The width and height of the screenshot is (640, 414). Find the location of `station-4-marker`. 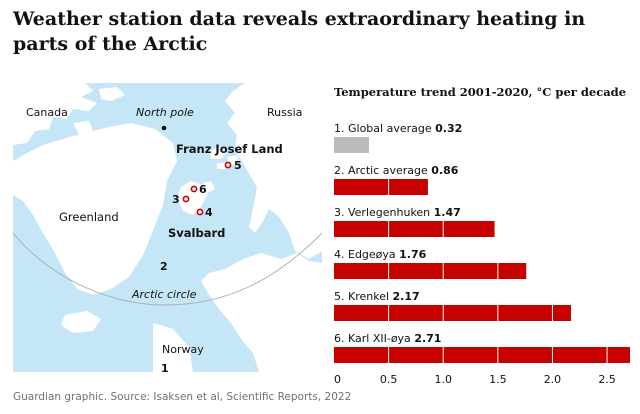

station-4-marker is located at coordinates (200, 212).